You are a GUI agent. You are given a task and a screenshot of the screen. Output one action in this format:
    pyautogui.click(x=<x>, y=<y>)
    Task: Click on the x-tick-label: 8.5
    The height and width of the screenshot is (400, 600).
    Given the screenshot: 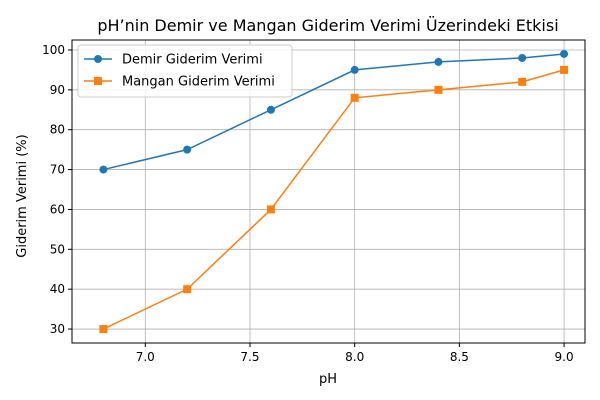 What is the action you would take?
    pyautogui.click(x=459, y=357)
    